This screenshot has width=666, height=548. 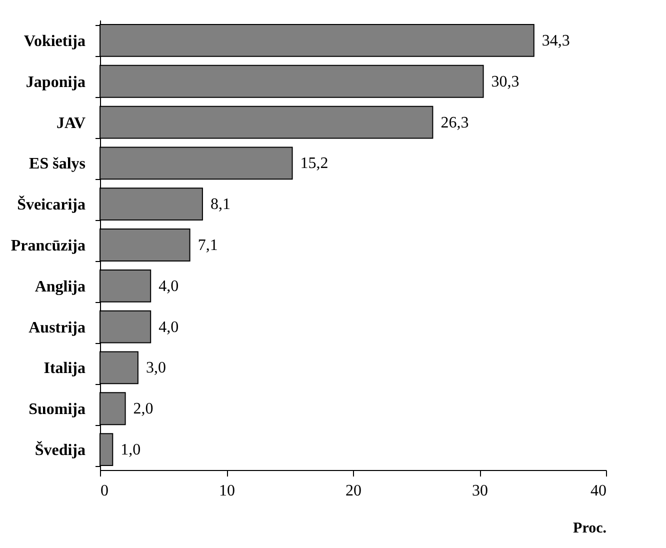 What do you see at coordinates (314, 163) in the screenshot?
I see `data-label: 15,2` at bounding box center [314, 163].